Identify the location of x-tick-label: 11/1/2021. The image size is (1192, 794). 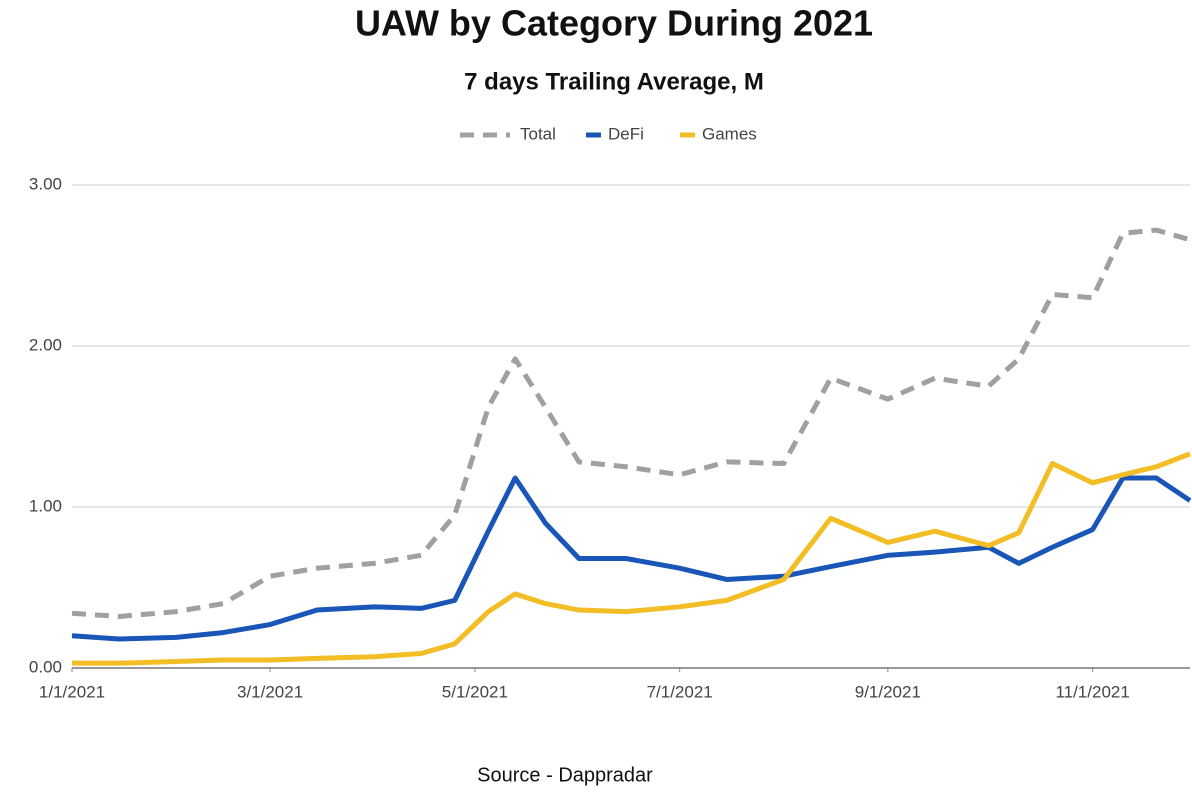
(1092, 691).